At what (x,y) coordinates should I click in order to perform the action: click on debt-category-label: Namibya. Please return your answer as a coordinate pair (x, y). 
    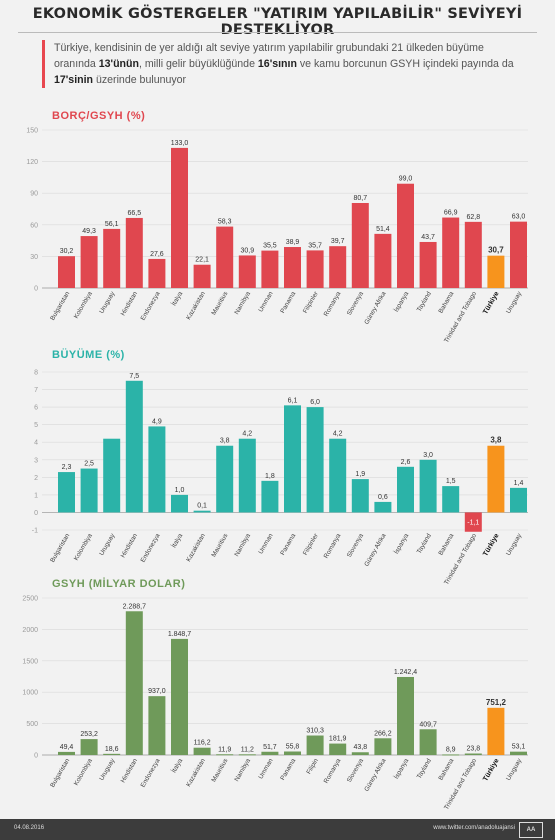
    Looking at the image, I should click on (242, 303).